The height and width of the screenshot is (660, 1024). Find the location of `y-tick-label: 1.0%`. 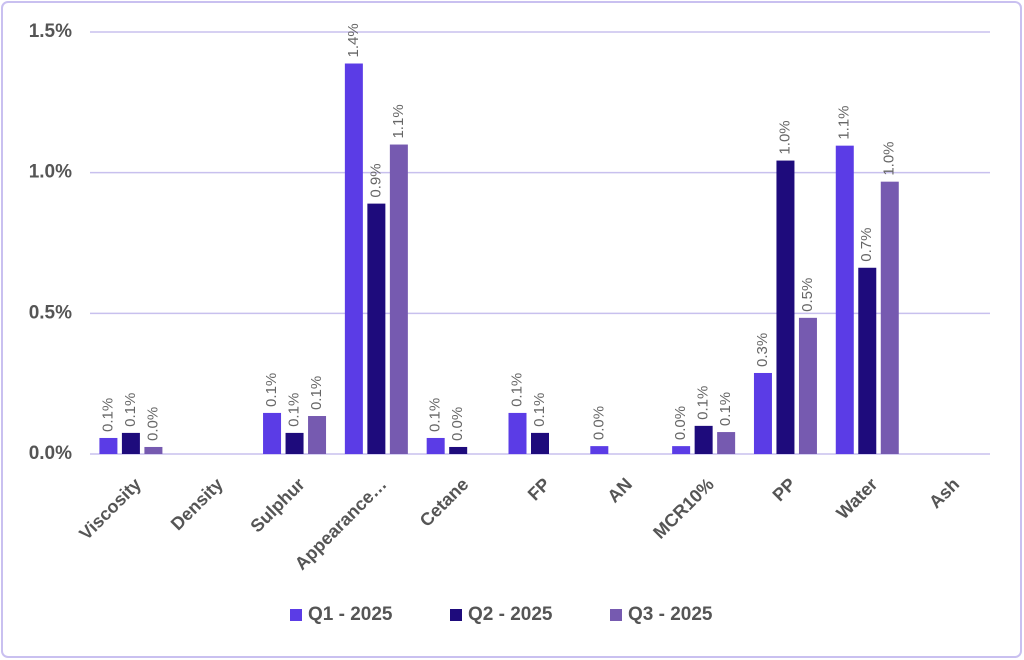

y-tick-label: 1.0% is located at coordinates (50, 172).